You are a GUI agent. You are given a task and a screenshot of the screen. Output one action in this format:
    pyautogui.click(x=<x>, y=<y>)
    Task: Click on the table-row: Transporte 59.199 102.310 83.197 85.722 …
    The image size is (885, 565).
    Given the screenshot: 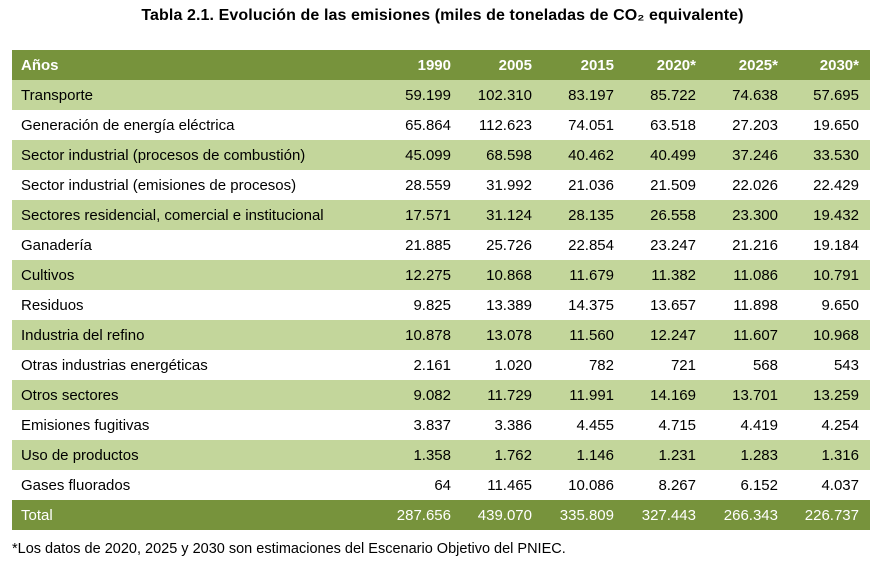 What is the action you would take?
    pyautogui.click(x=441, y=95)
    